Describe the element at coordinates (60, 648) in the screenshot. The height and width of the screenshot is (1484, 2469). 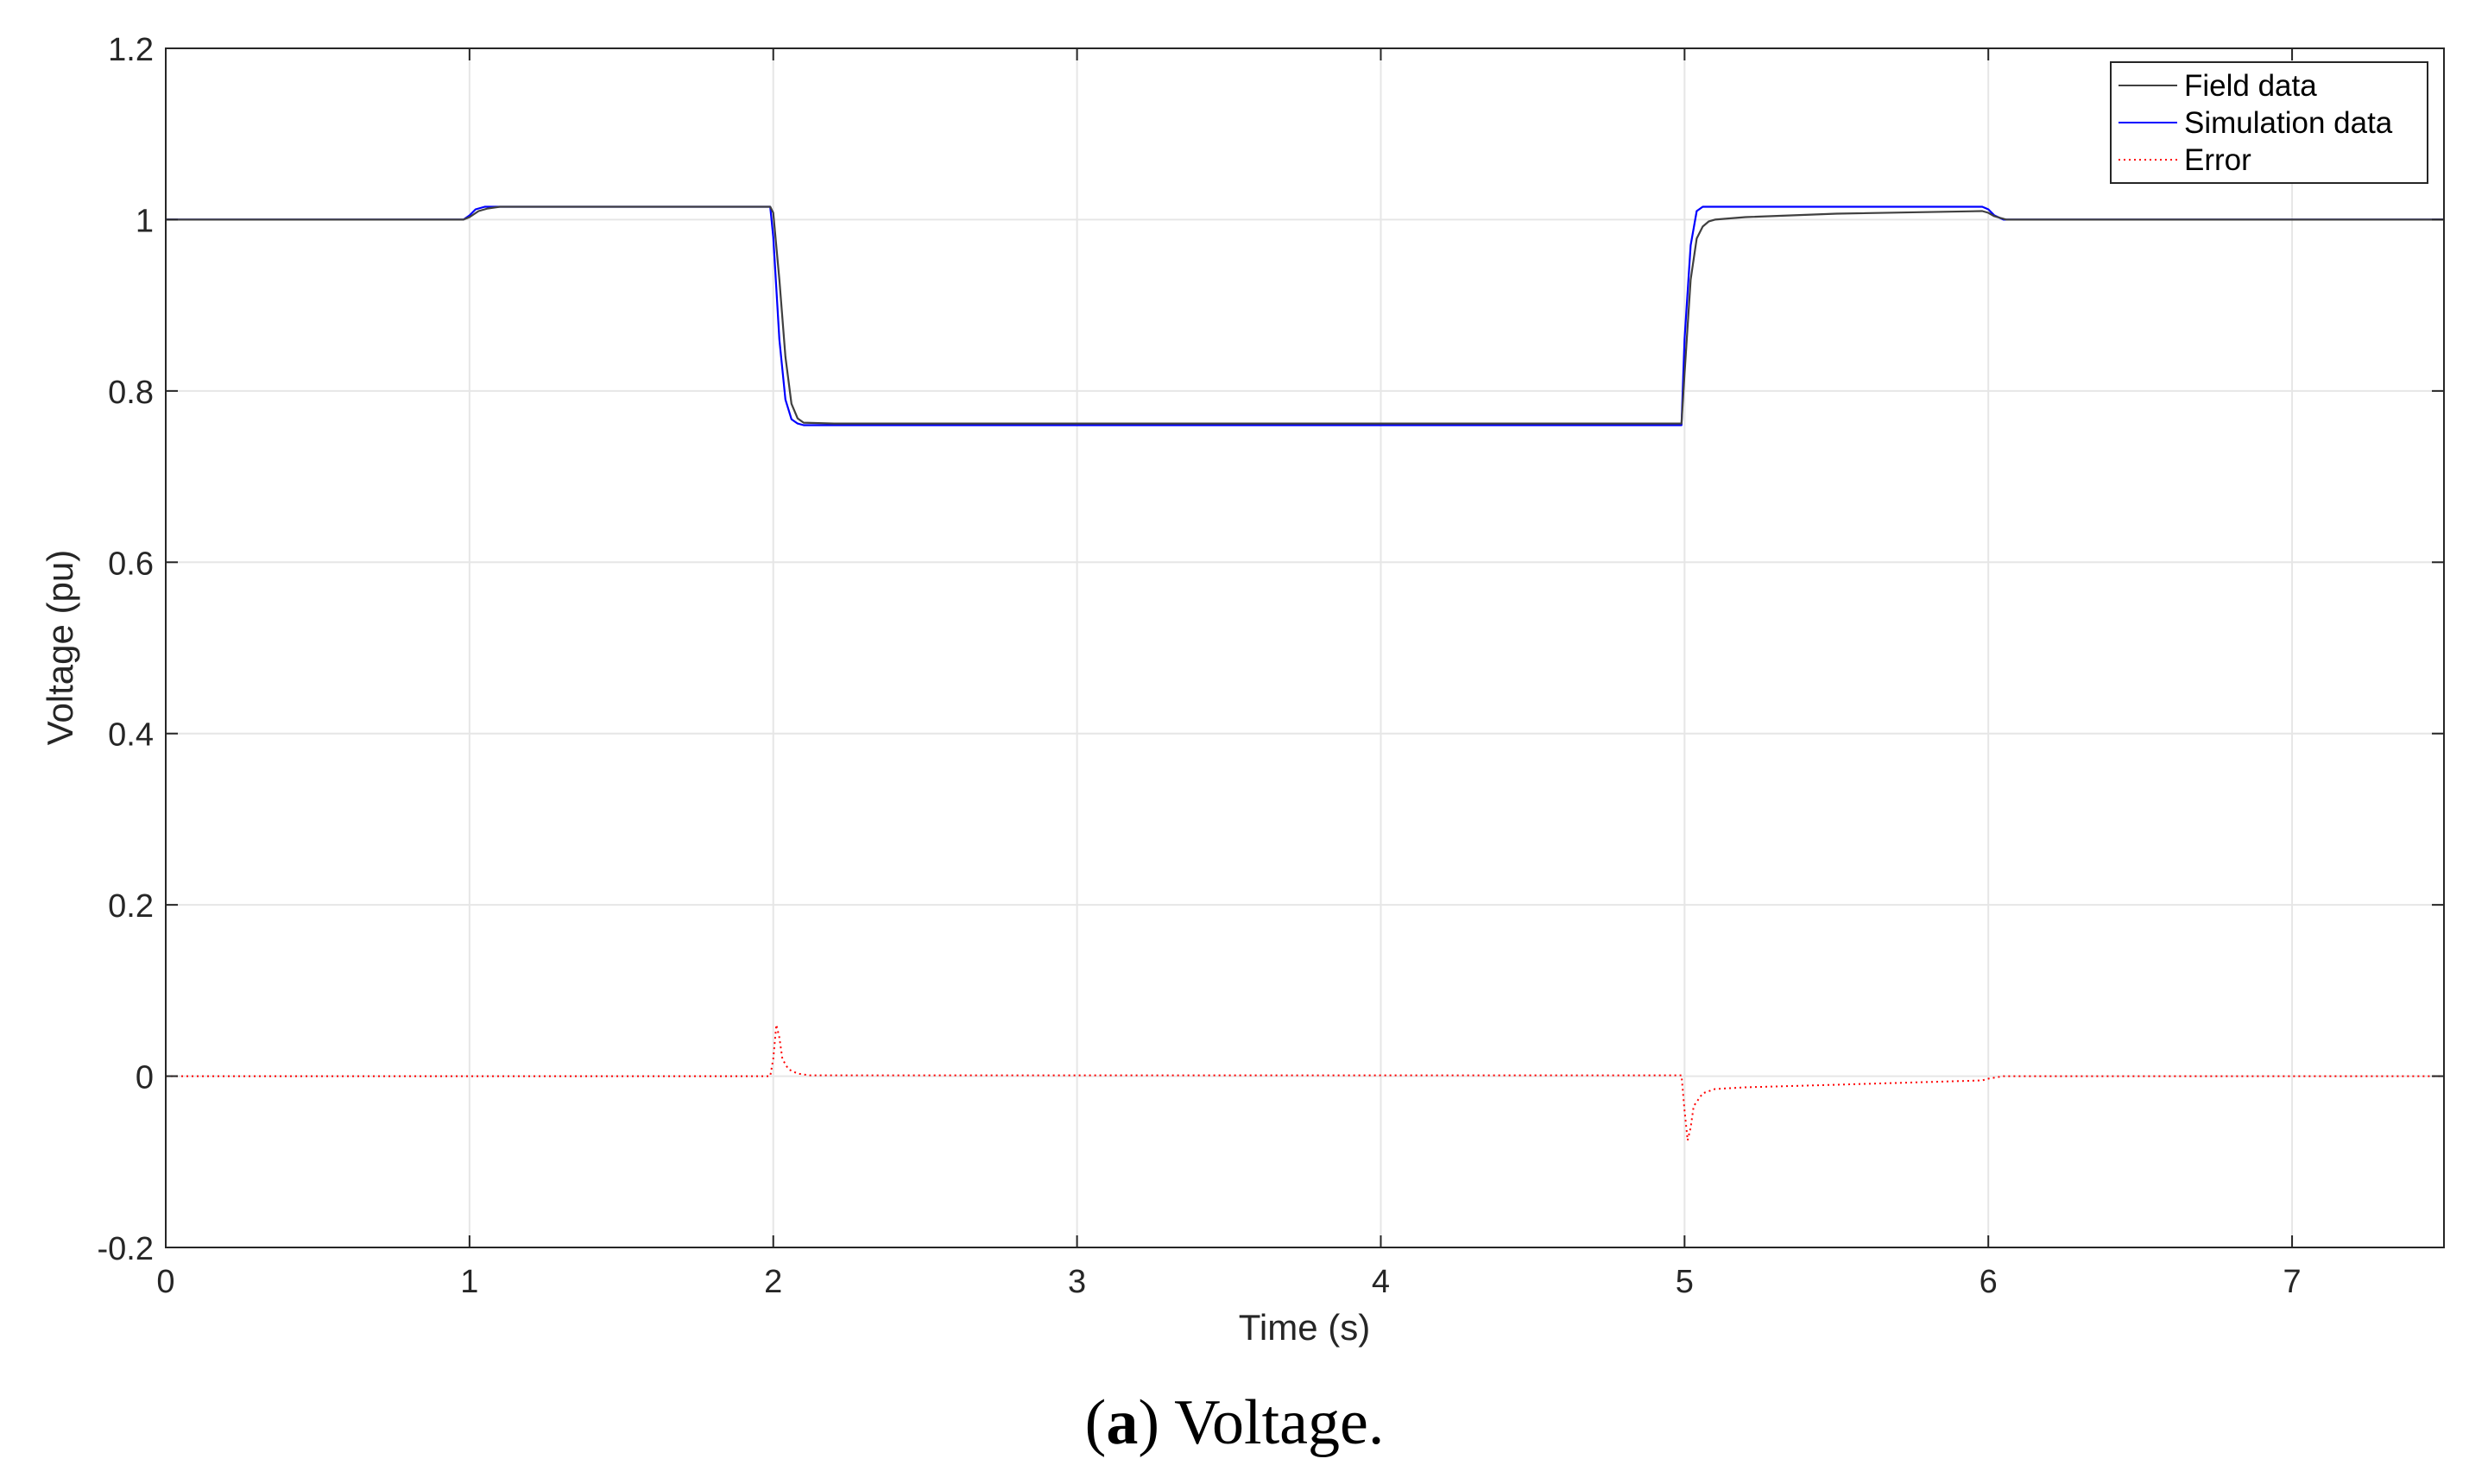
I see `y-axis-title: Voltage (pu)` at that location.